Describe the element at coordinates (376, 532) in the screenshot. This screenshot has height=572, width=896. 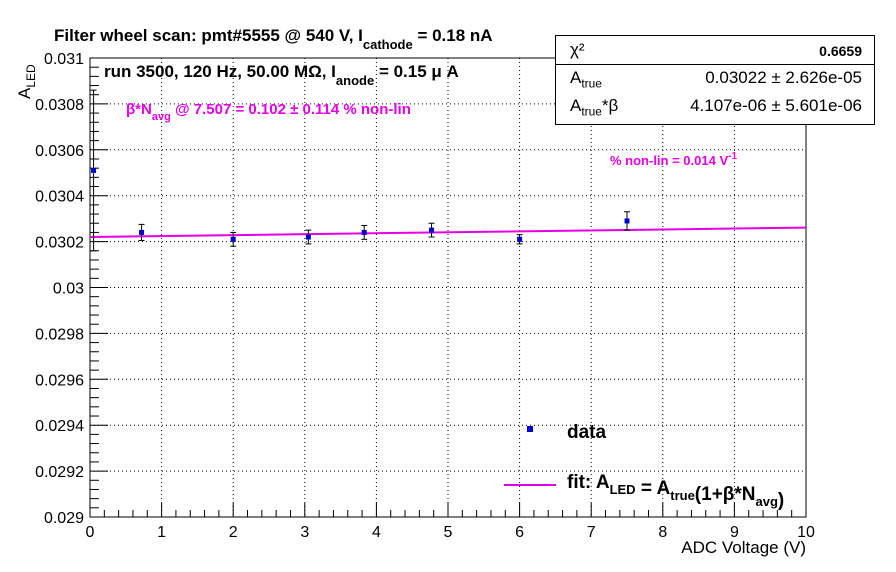
I see `x-tick-label: 4` at that location.